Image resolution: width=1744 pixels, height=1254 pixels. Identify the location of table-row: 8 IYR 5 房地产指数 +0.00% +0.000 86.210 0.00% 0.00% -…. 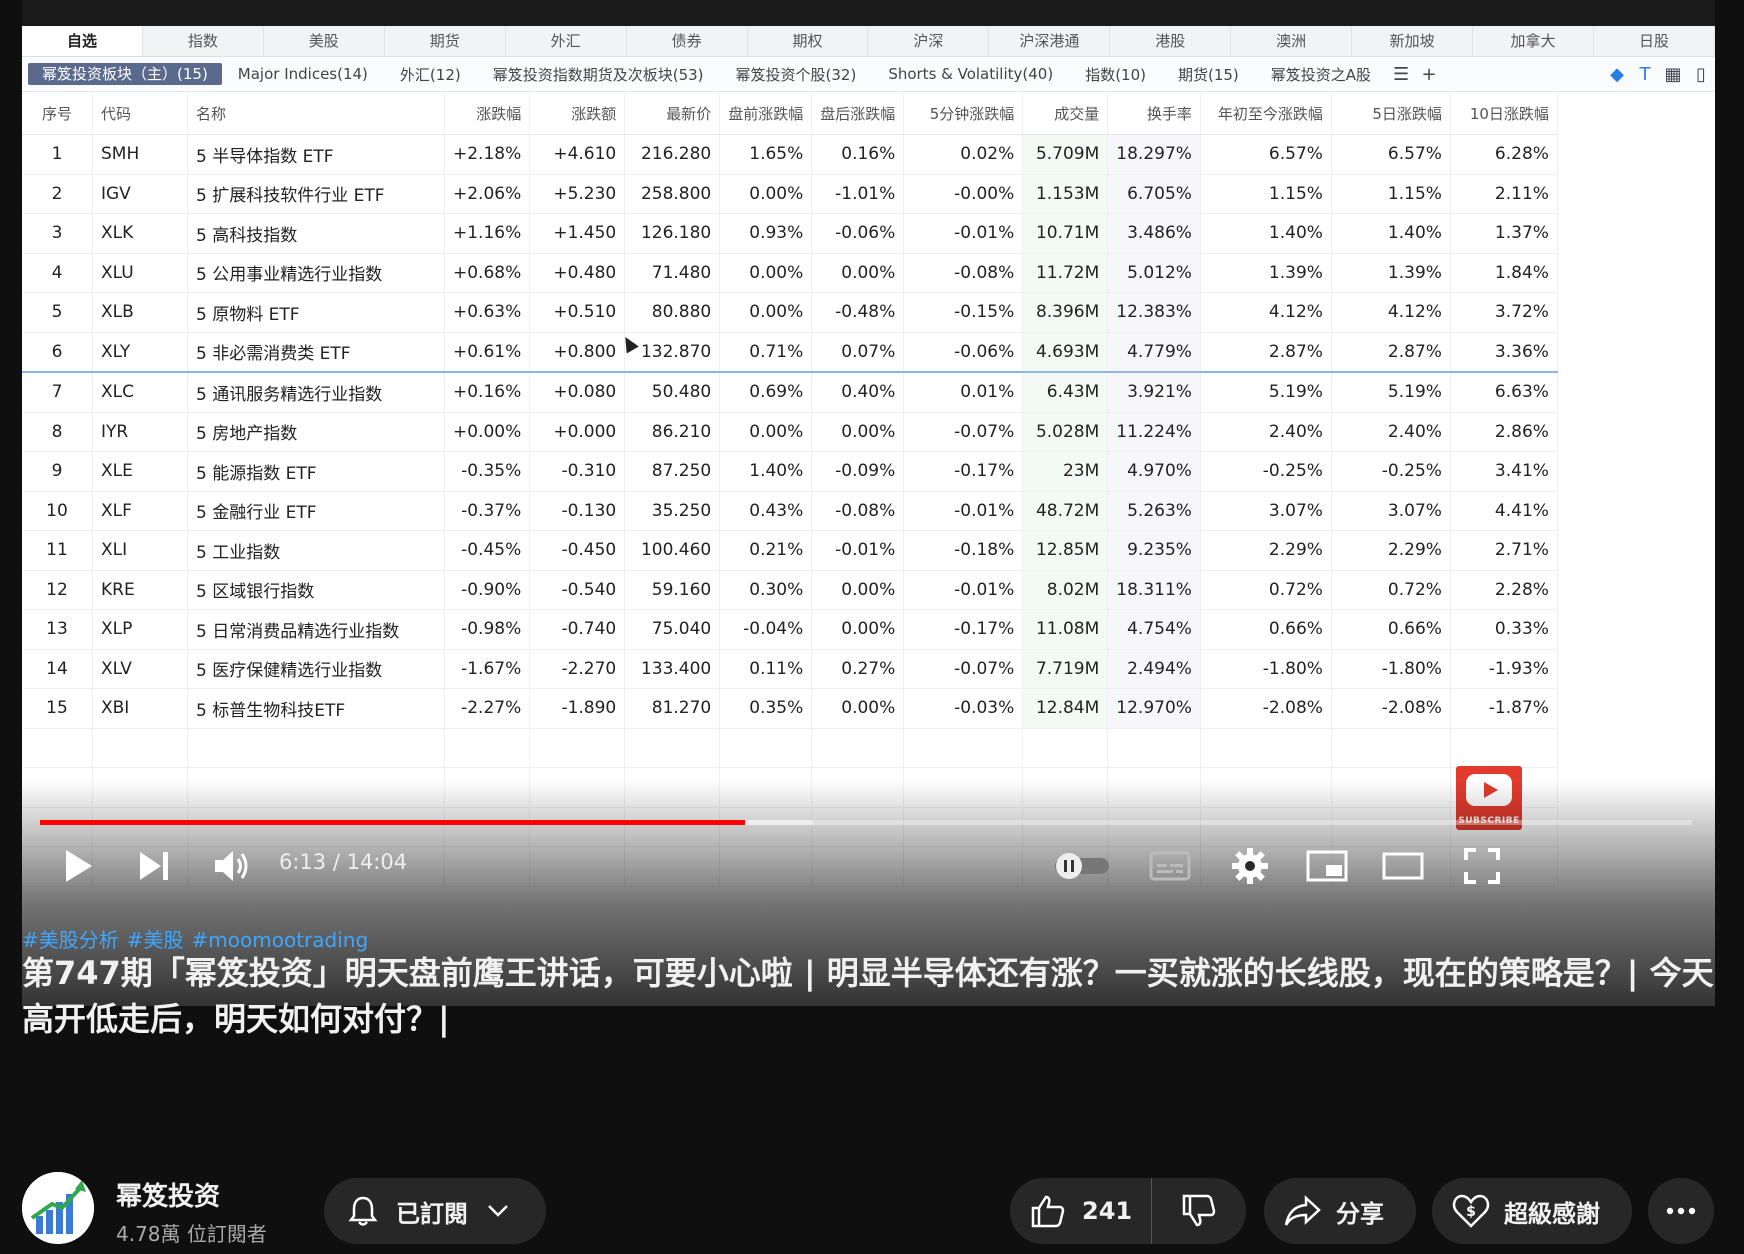
(790, 432).